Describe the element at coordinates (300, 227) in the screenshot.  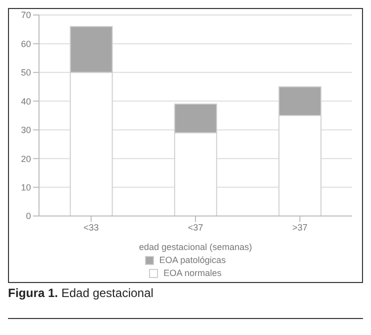
I see `x-tick-label: >37` at that location.